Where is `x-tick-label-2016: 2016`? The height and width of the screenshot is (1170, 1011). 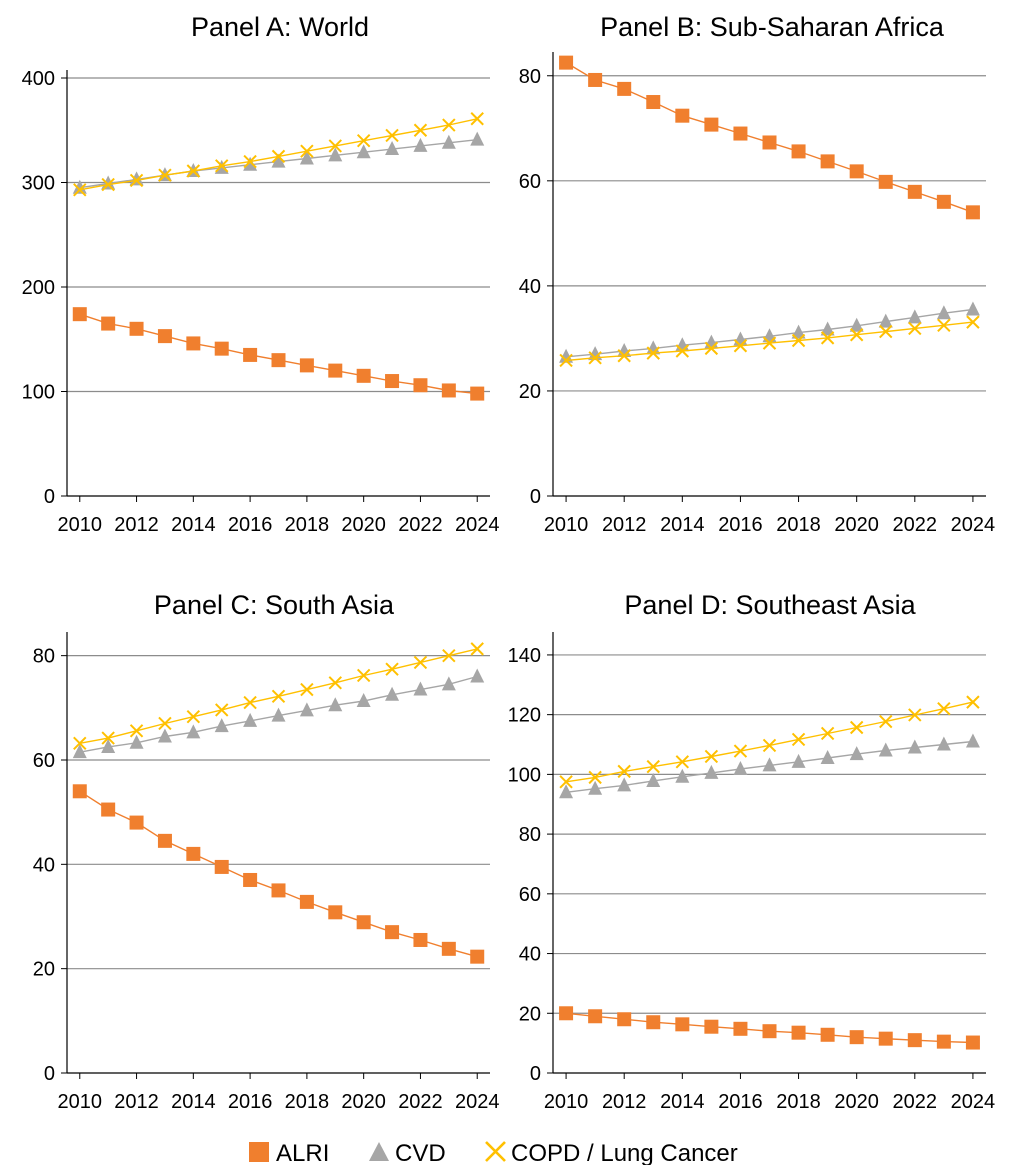 x-tick-label-2016: 2016 is located at coordinates (740, 1102).